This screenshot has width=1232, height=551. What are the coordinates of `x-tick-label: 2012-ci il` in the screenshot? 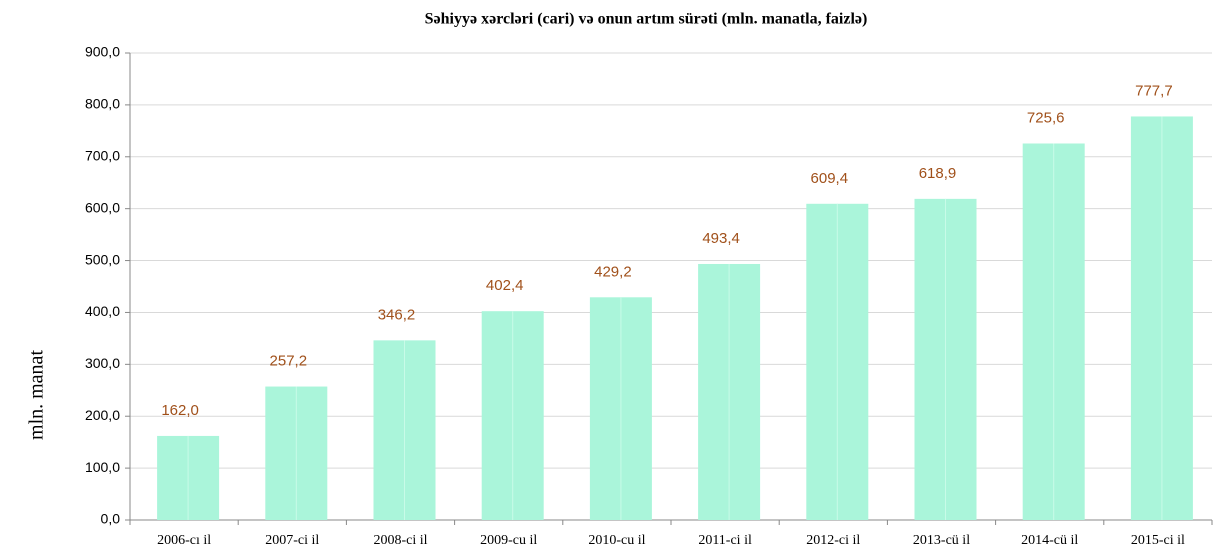 It's located at (833, 540).